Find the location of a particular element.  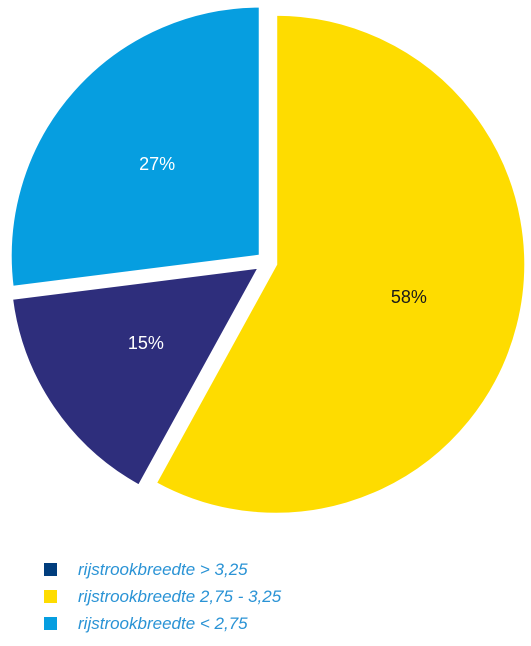

legend-label: rijstrookbreedte 2,75 - 3,25 is located at coordinates (180, 596).